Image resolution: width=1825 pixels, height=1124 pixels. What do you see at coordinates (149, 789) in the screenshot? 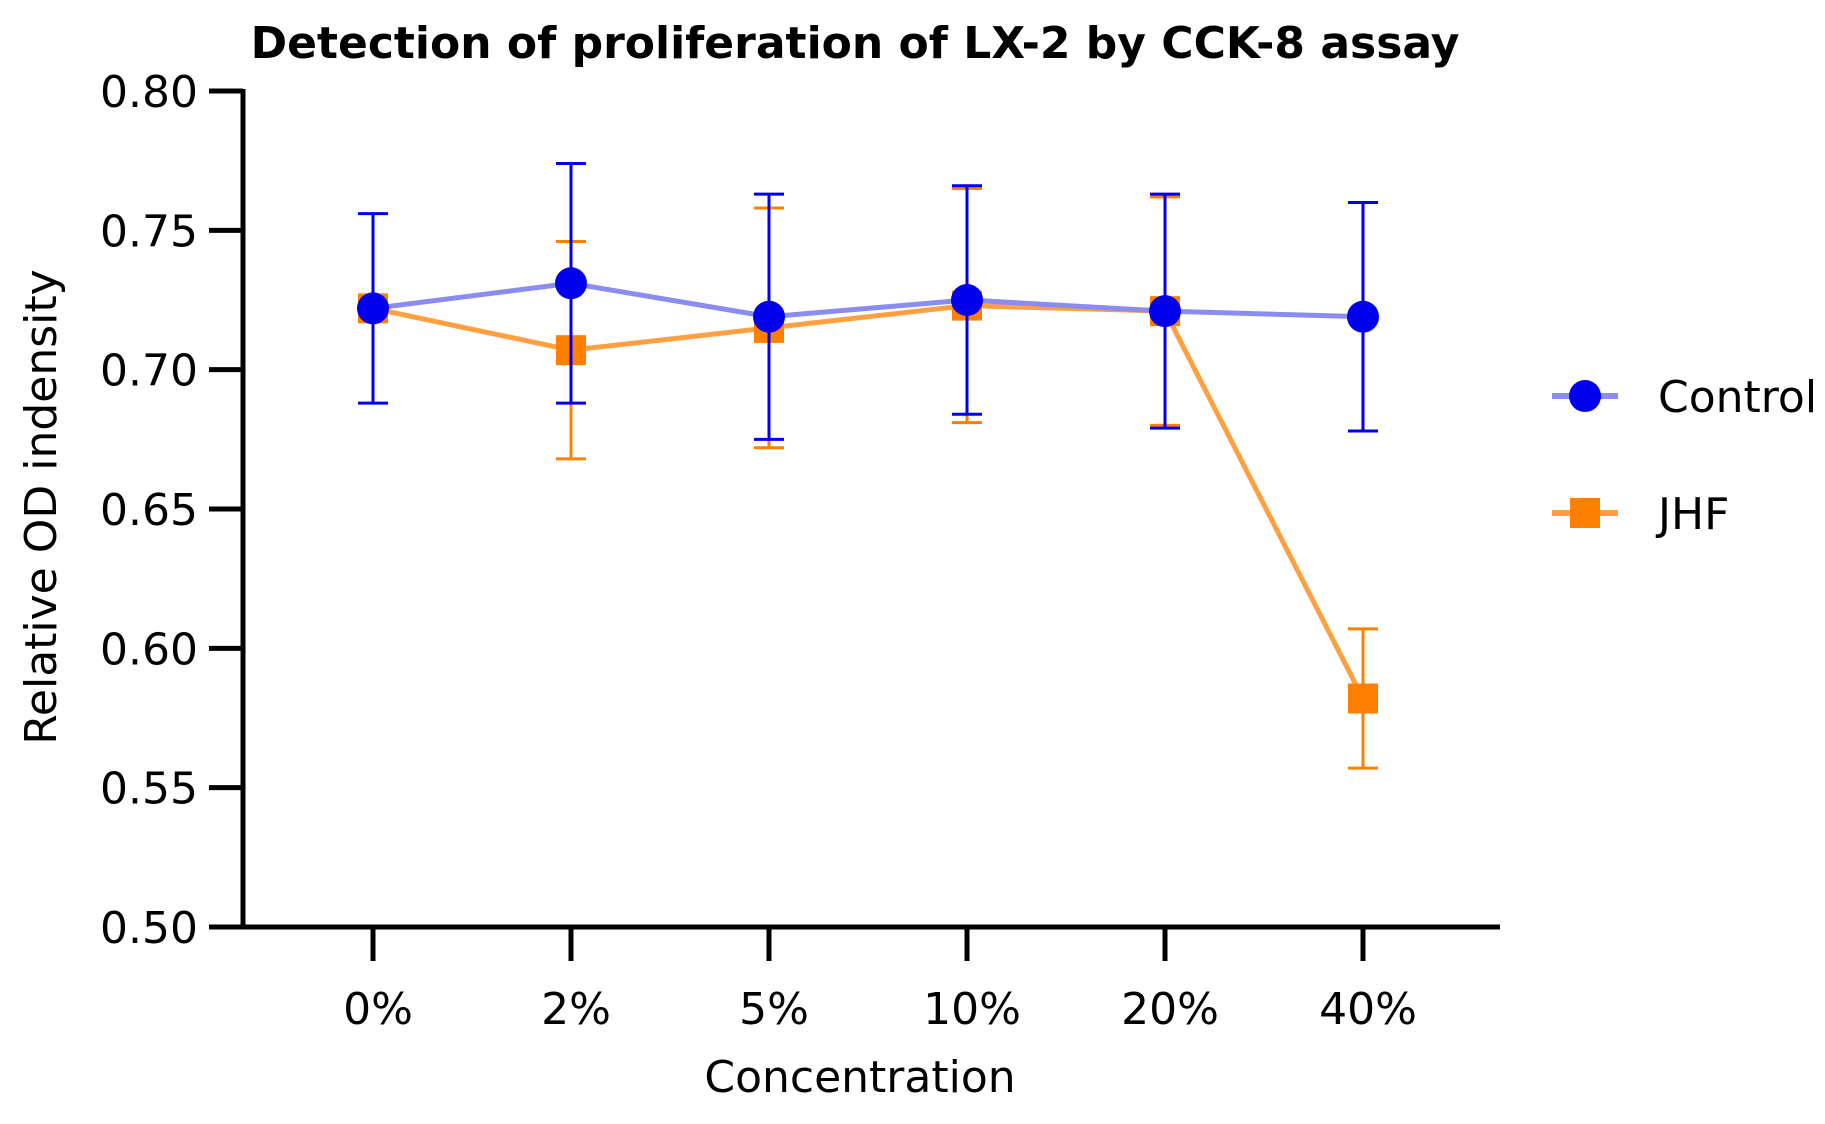
I see `y-tick-label: 0.55` at bounding box center [149, 789].